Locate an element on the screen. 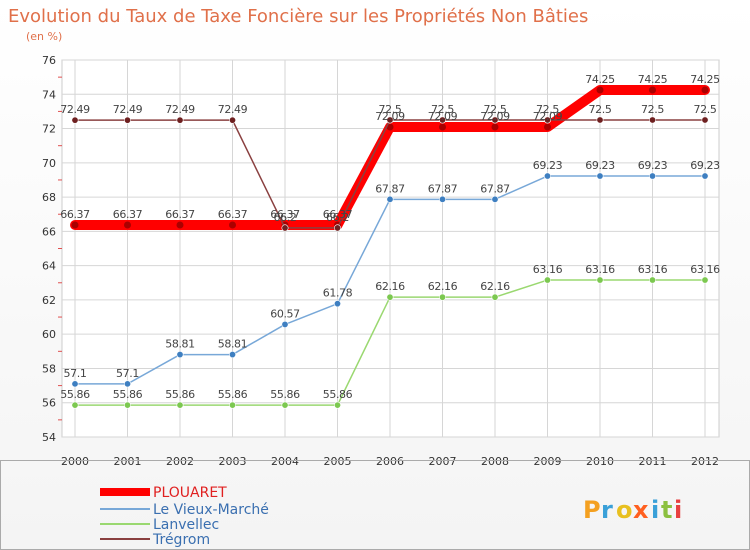  data-label: 66.2 is located at coordinates (285, 217).